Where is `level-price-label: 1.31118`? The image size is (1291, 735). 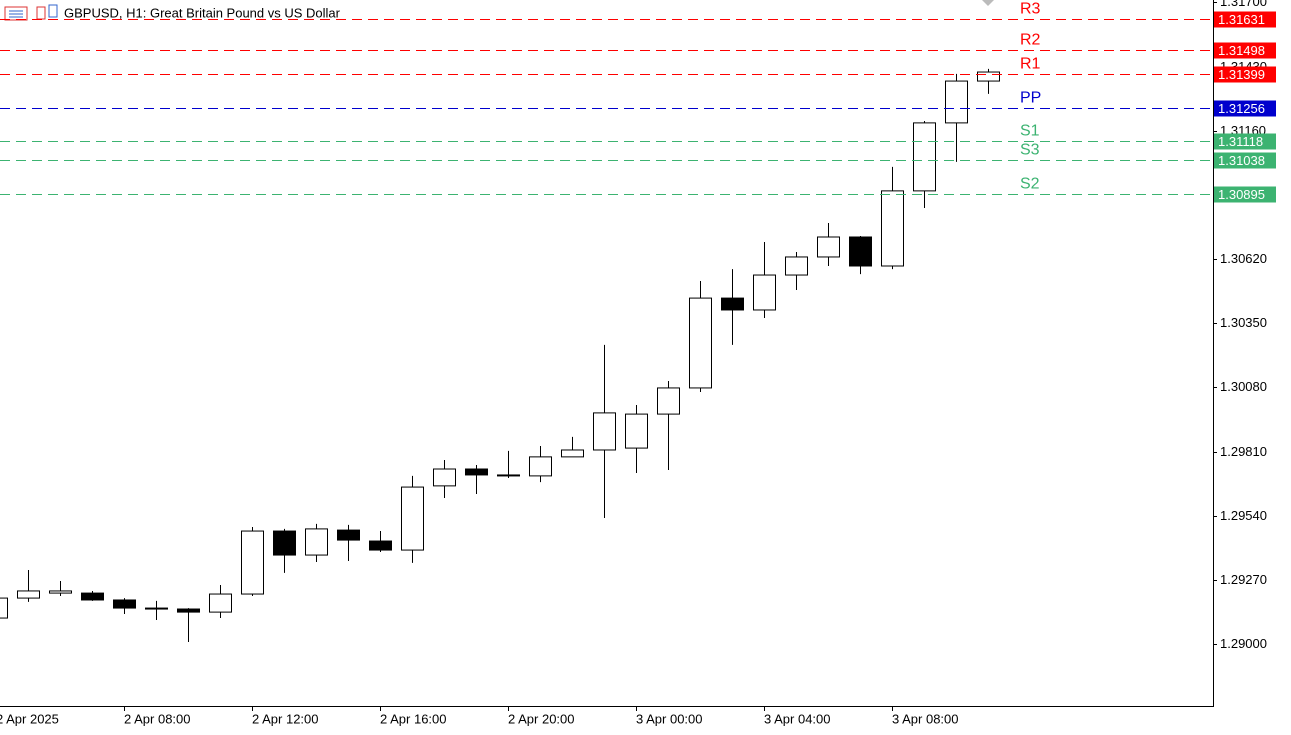 level-price-label: 1.31118 is located at coordinates (1240, 141).